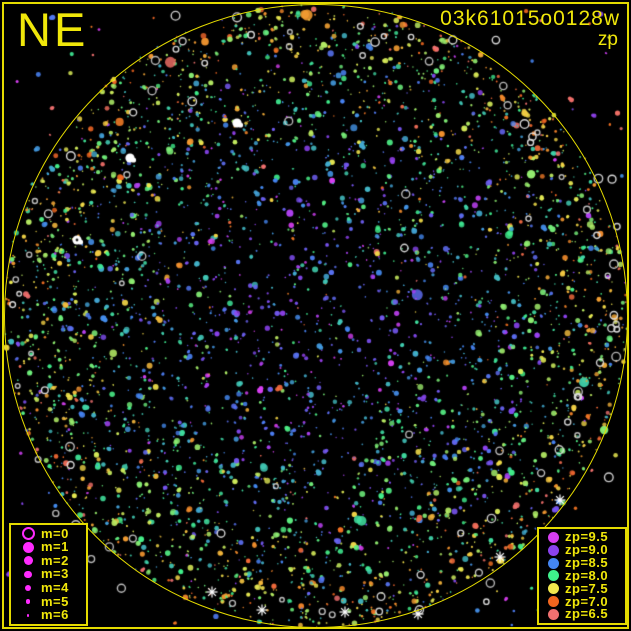 The image size is (631, 631). I want to click on legend-row-m5: m=5, so click(50, 601).